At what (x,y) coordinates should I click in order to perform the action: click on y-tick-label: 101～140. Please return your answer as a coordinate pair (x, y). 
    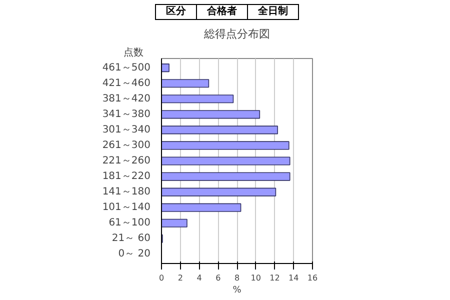
    Looking at the image, I should click on (126, 208).